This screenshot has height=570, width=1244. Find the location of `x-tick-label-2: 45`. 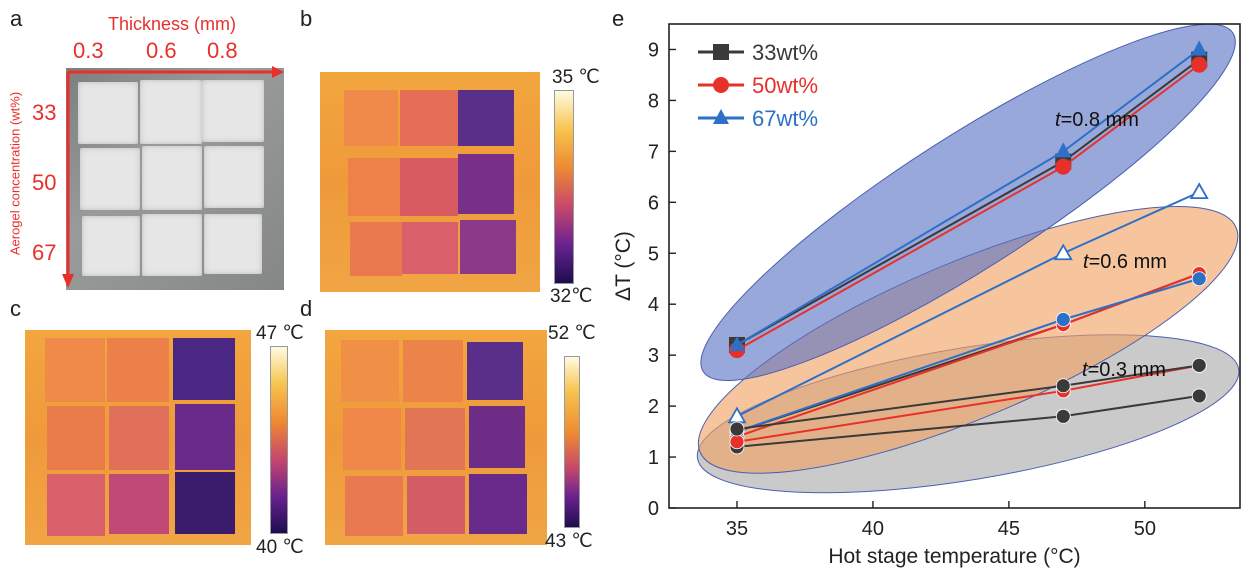

x-tick-label-2: 45 is located at coordinates (1009, 529).